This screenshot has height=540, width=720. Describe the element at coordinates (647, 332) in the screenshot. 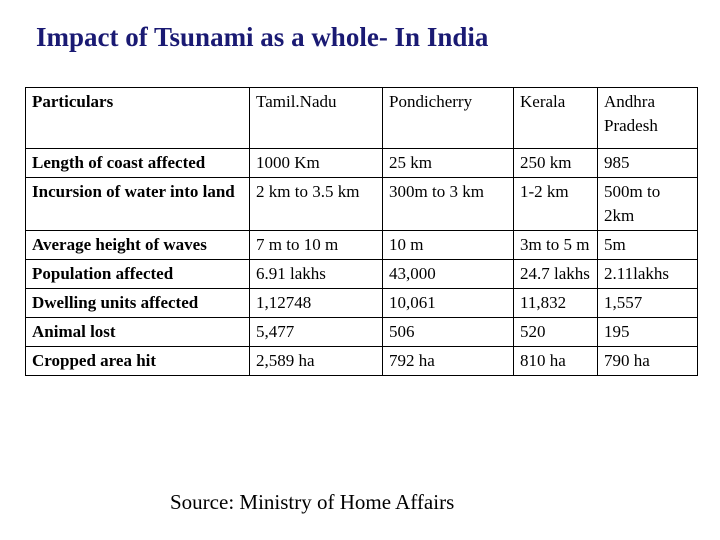

I see `table-cell: 195` at that location.